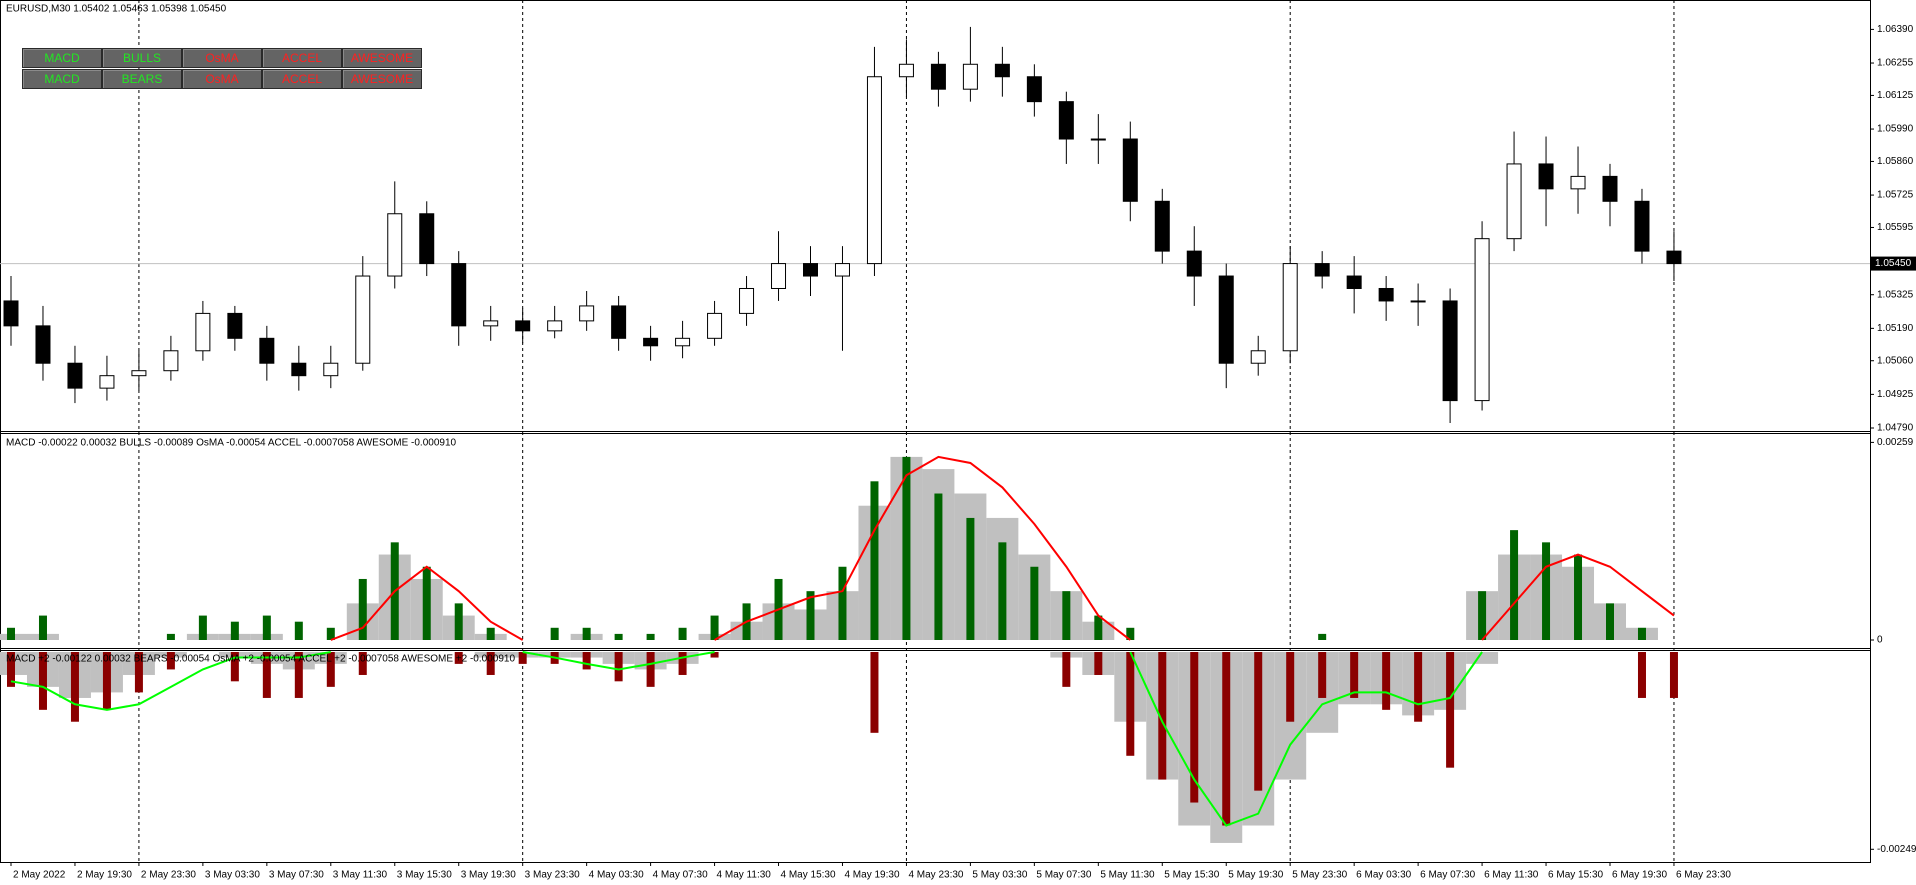  What do you see at coordinates (871, 875) in the screenshot?
I see `x-tick-label: 4 May 19:30` at bounding box center [871, 875].